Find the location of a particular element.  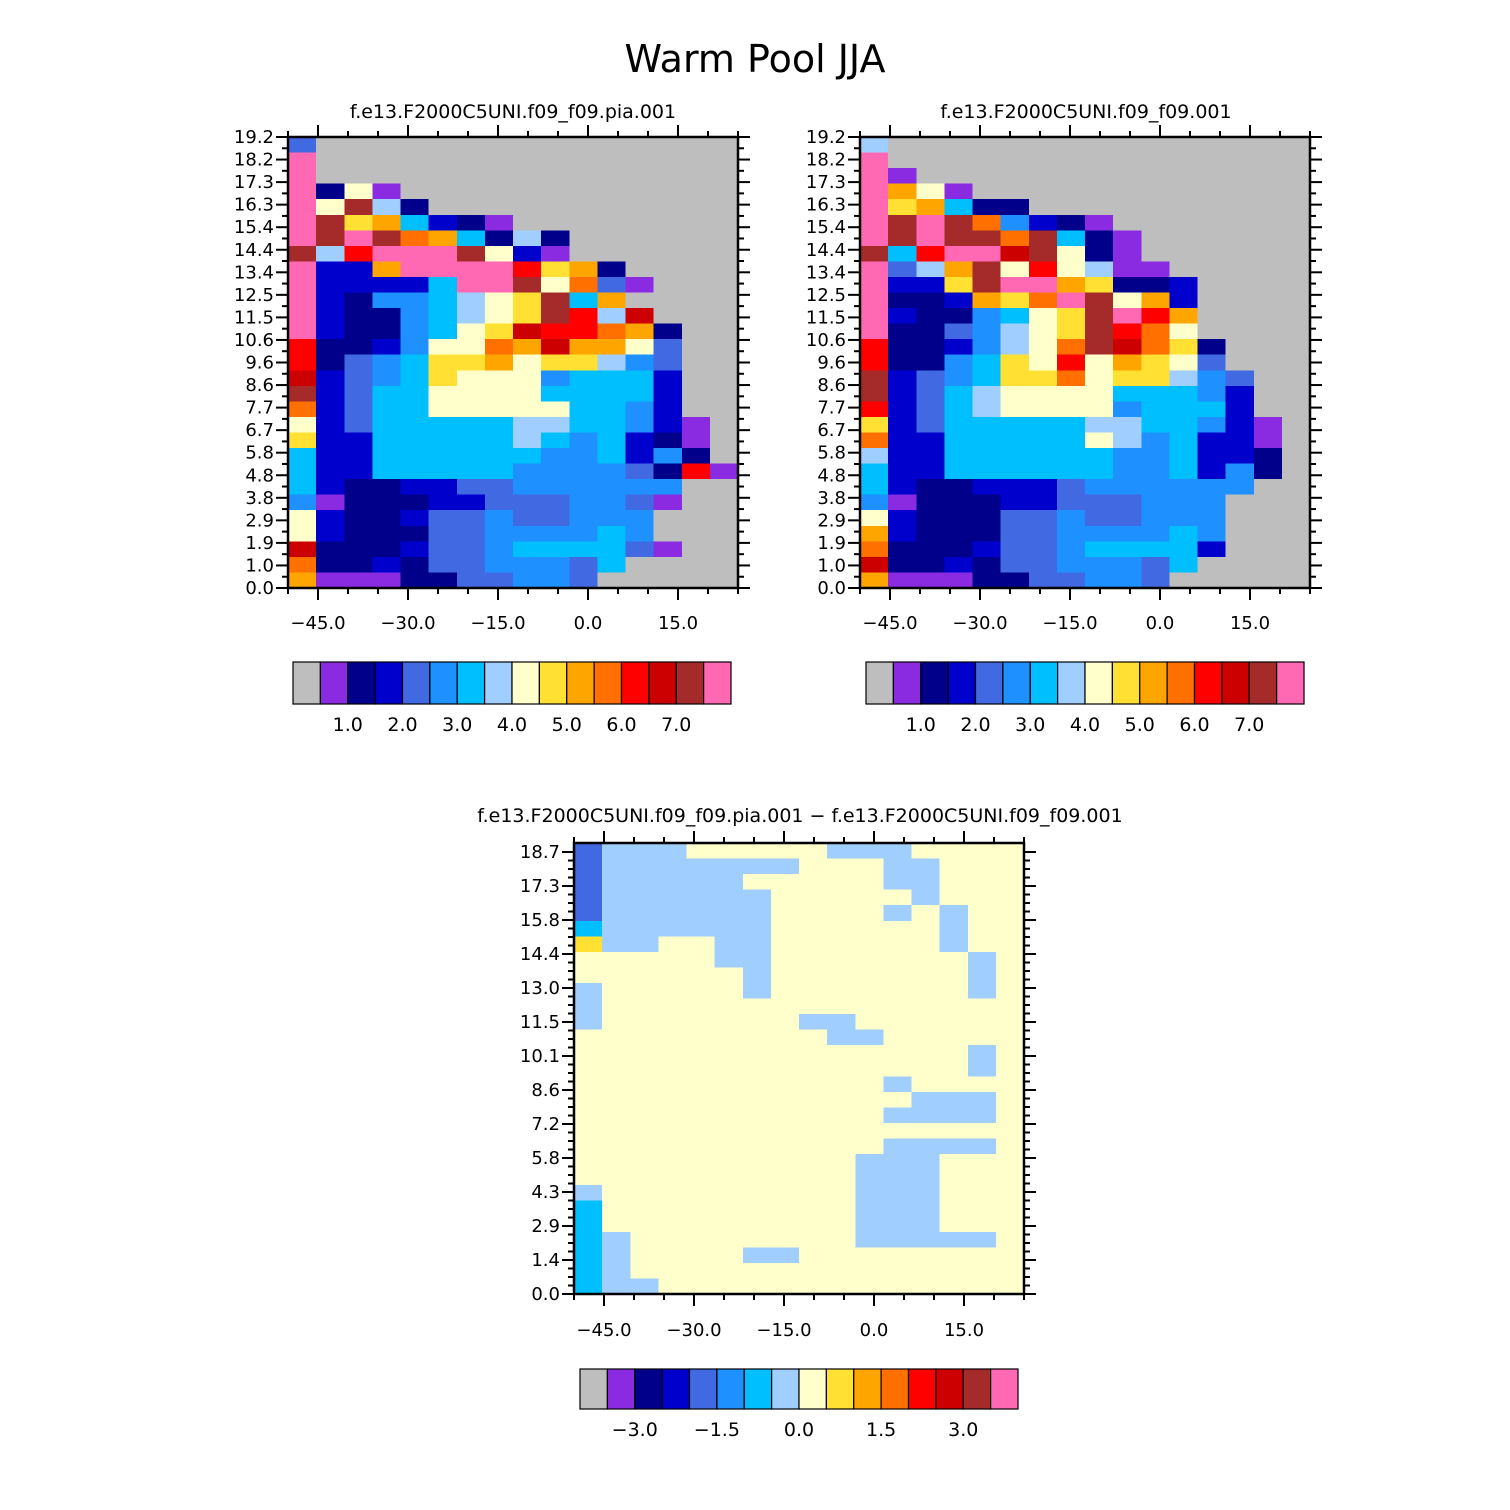

colorbar-label: −1.5 is located at coordinates (717, 1430).